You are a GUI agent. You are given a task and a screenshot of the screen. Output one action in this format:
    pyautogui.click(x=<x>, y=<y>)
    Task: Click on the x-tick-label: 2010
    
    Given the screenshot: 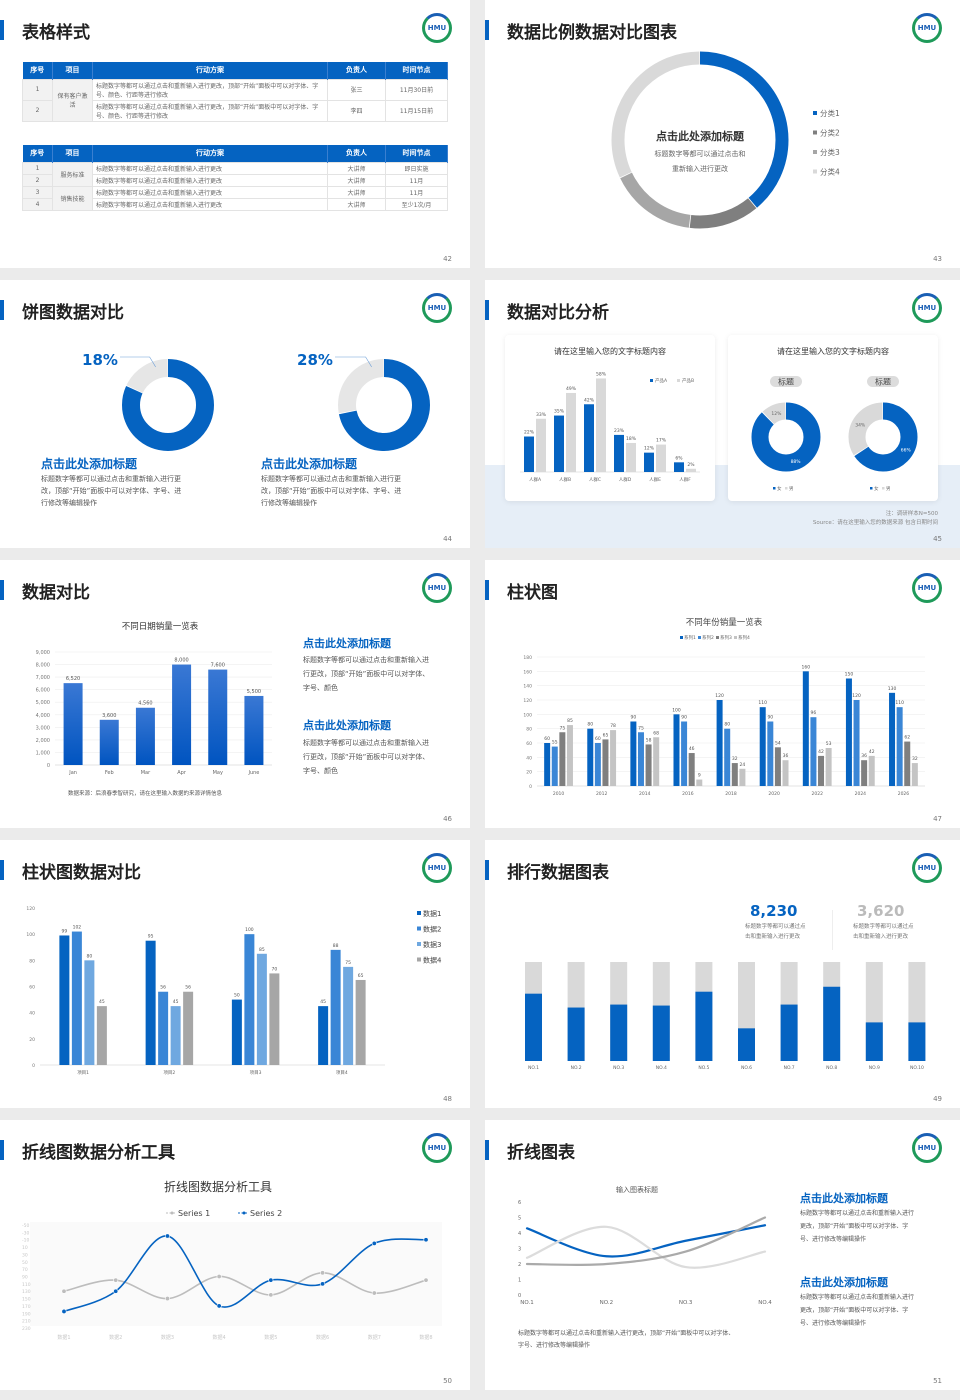 What is the action you would take?
    pyautogui.click(x=559, y=794)
    